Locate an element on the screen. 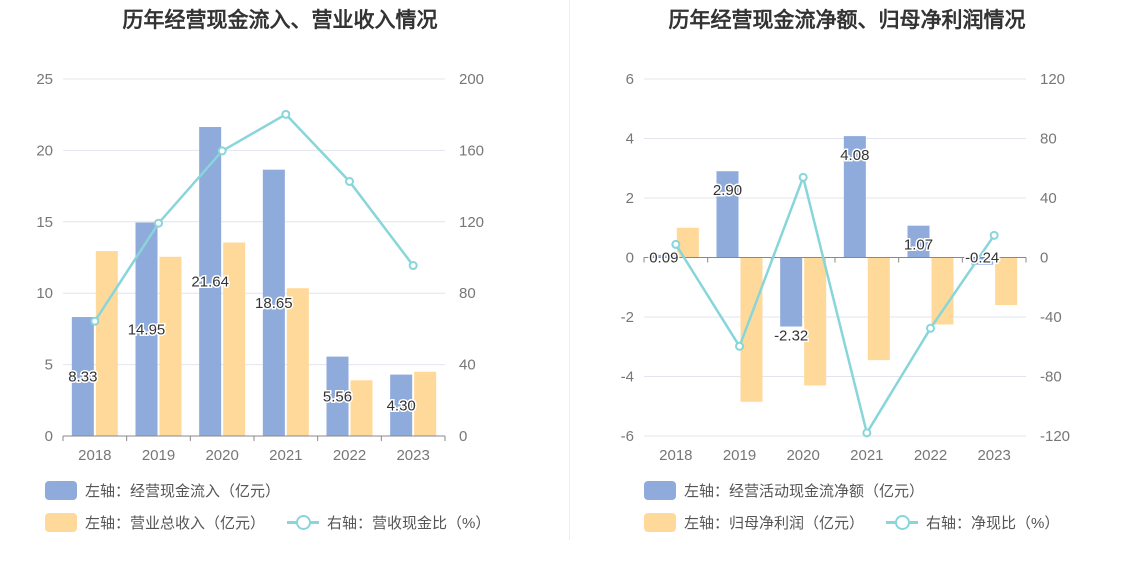  y-tick-label-right: 200 is located at coordinates (471, 79).